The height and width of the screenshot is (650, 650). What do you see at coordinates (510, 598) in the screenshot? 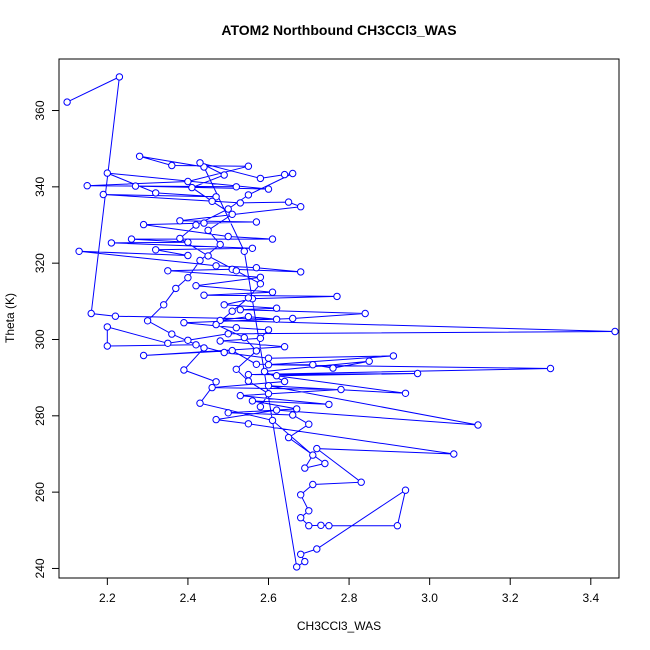
I see `x-tick-label: 3.2` at bounding box center [510, 598].